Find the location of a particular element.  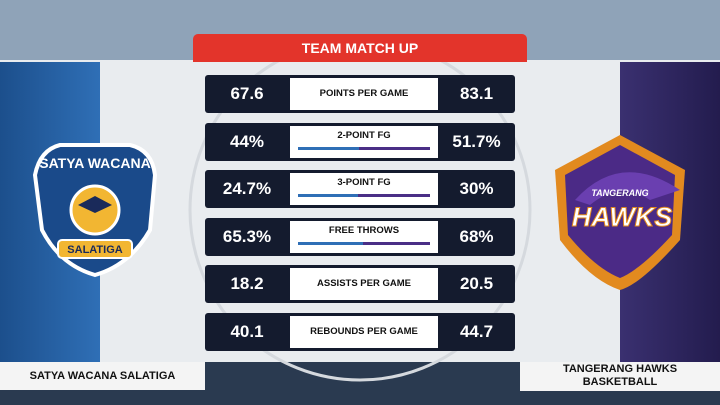

logo-left-bottom: SALATIGA is located at coordinates (94, 250).